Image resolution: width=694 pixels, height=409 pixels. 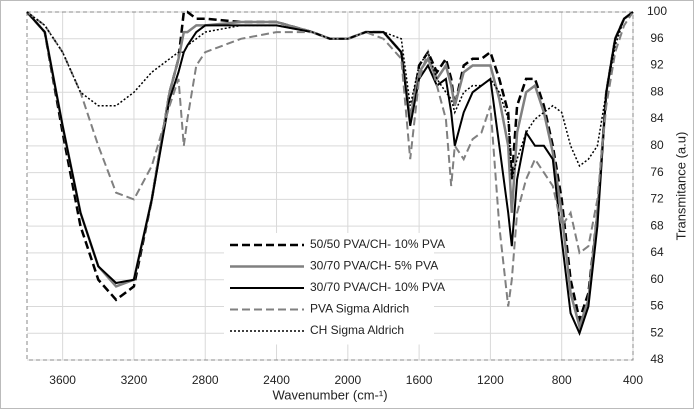 What do you see at coordinates (205, 380) in the screenshot?
I see `x-tick-label: 2800` at bounding box center [205, 380].